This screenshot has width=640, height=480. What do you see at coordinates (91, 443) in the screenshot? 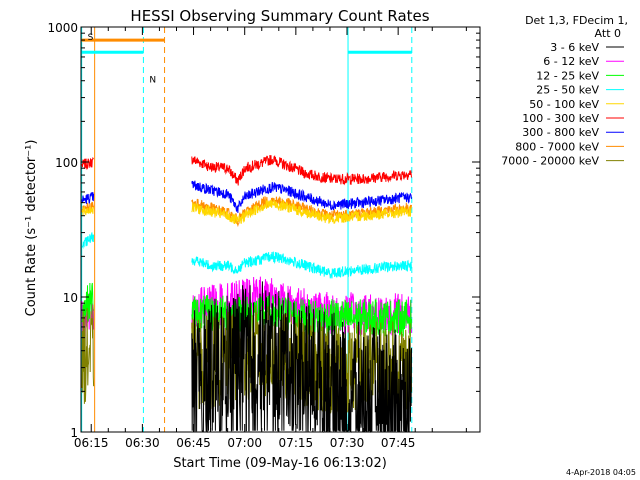
I see `x-tick-label-0: 06:15` at bounding box center [91, 443].